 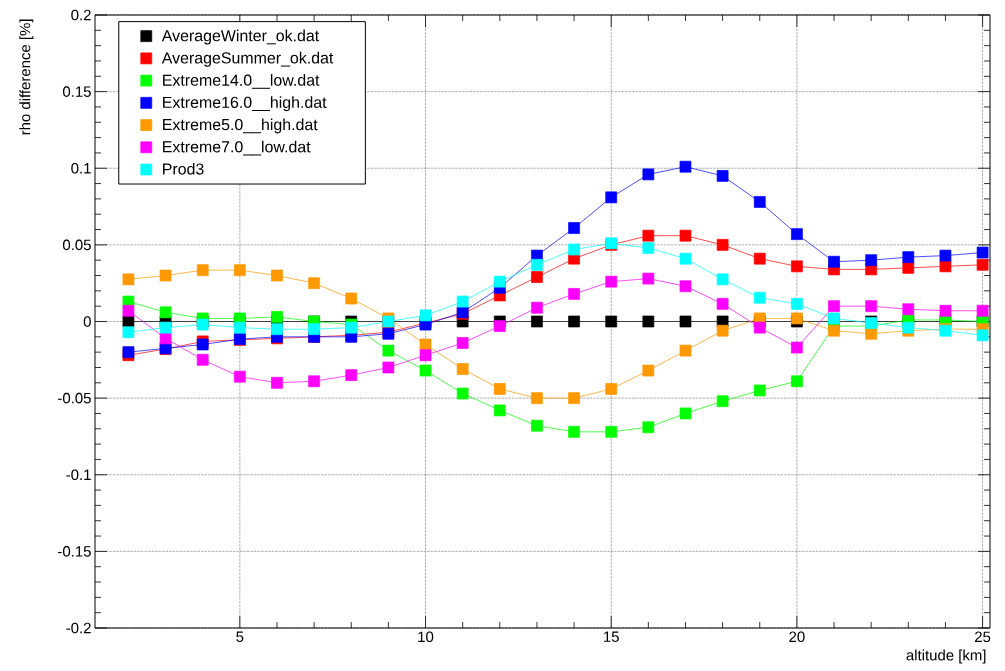 What do you see at coordinates (87, 321) in the screenshot?
I see `y-tick-label: 0` at bounding box center [87, 321].